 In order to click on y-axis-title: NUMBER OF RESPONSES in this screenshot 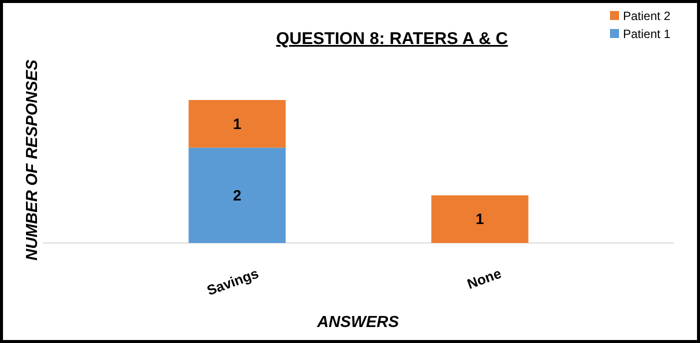, I will do `click(32, 159)`.